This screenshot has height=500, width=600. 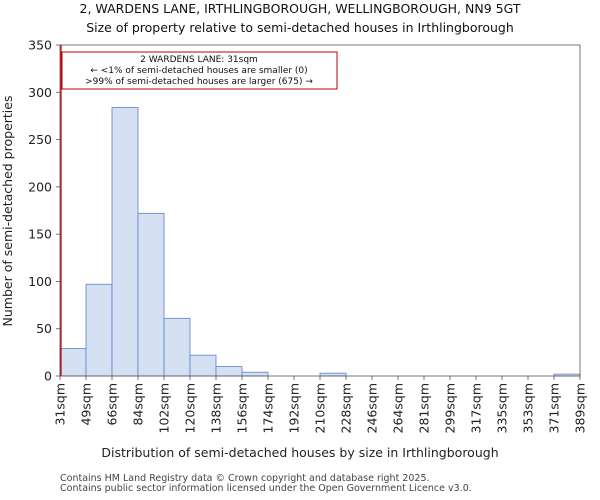 What do you see at coordinates (40, 234) in the screenshot?
I see `y-tick-label: 150` at bounding box center [40, 234].